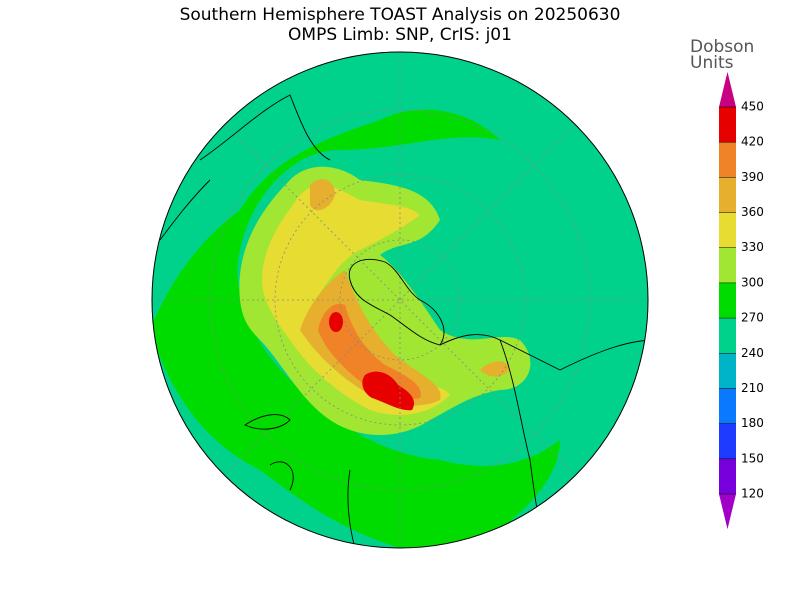 This screenshot has height=600, width=800. I want to click on colorbar-under, so click(727, 512).